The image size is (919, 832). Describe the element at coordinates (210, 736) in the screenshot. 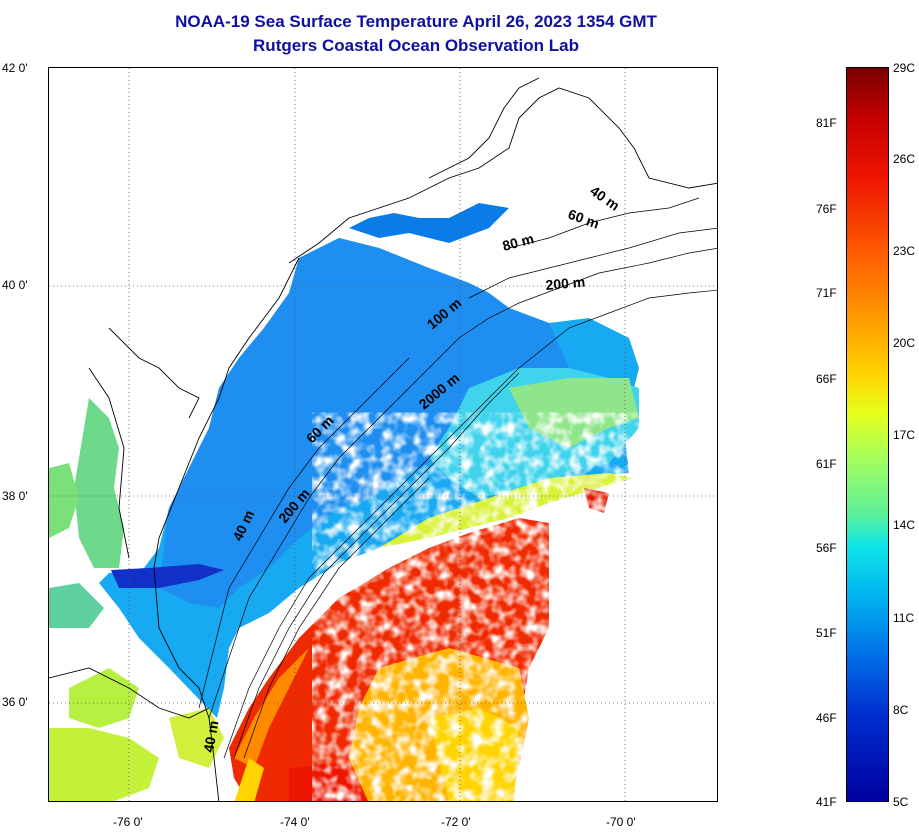

I see `isobath-label-40m-south: 40 m` at that location.